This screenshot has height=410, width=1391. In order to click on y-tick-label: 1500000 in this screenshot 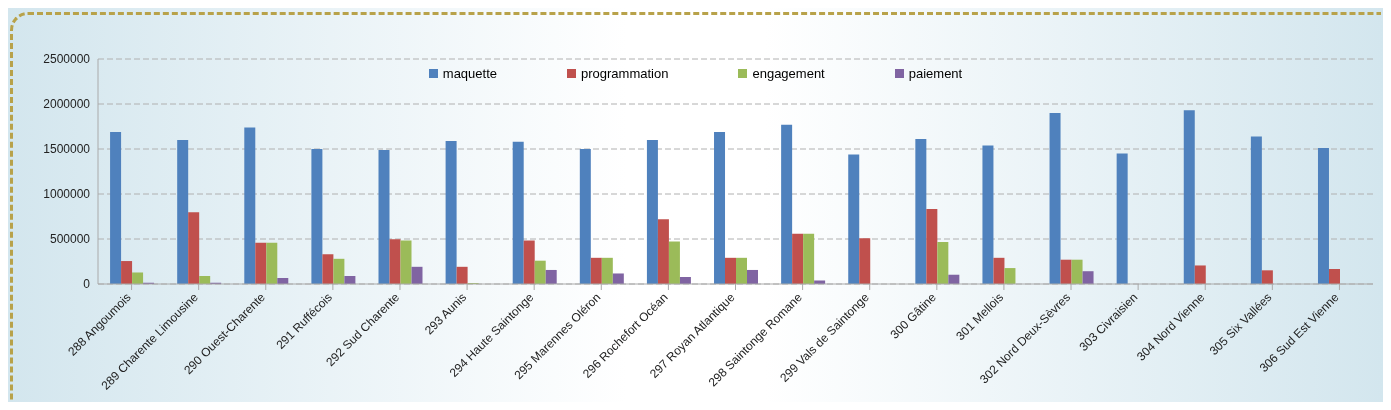, I will do `click(67, 149)`.